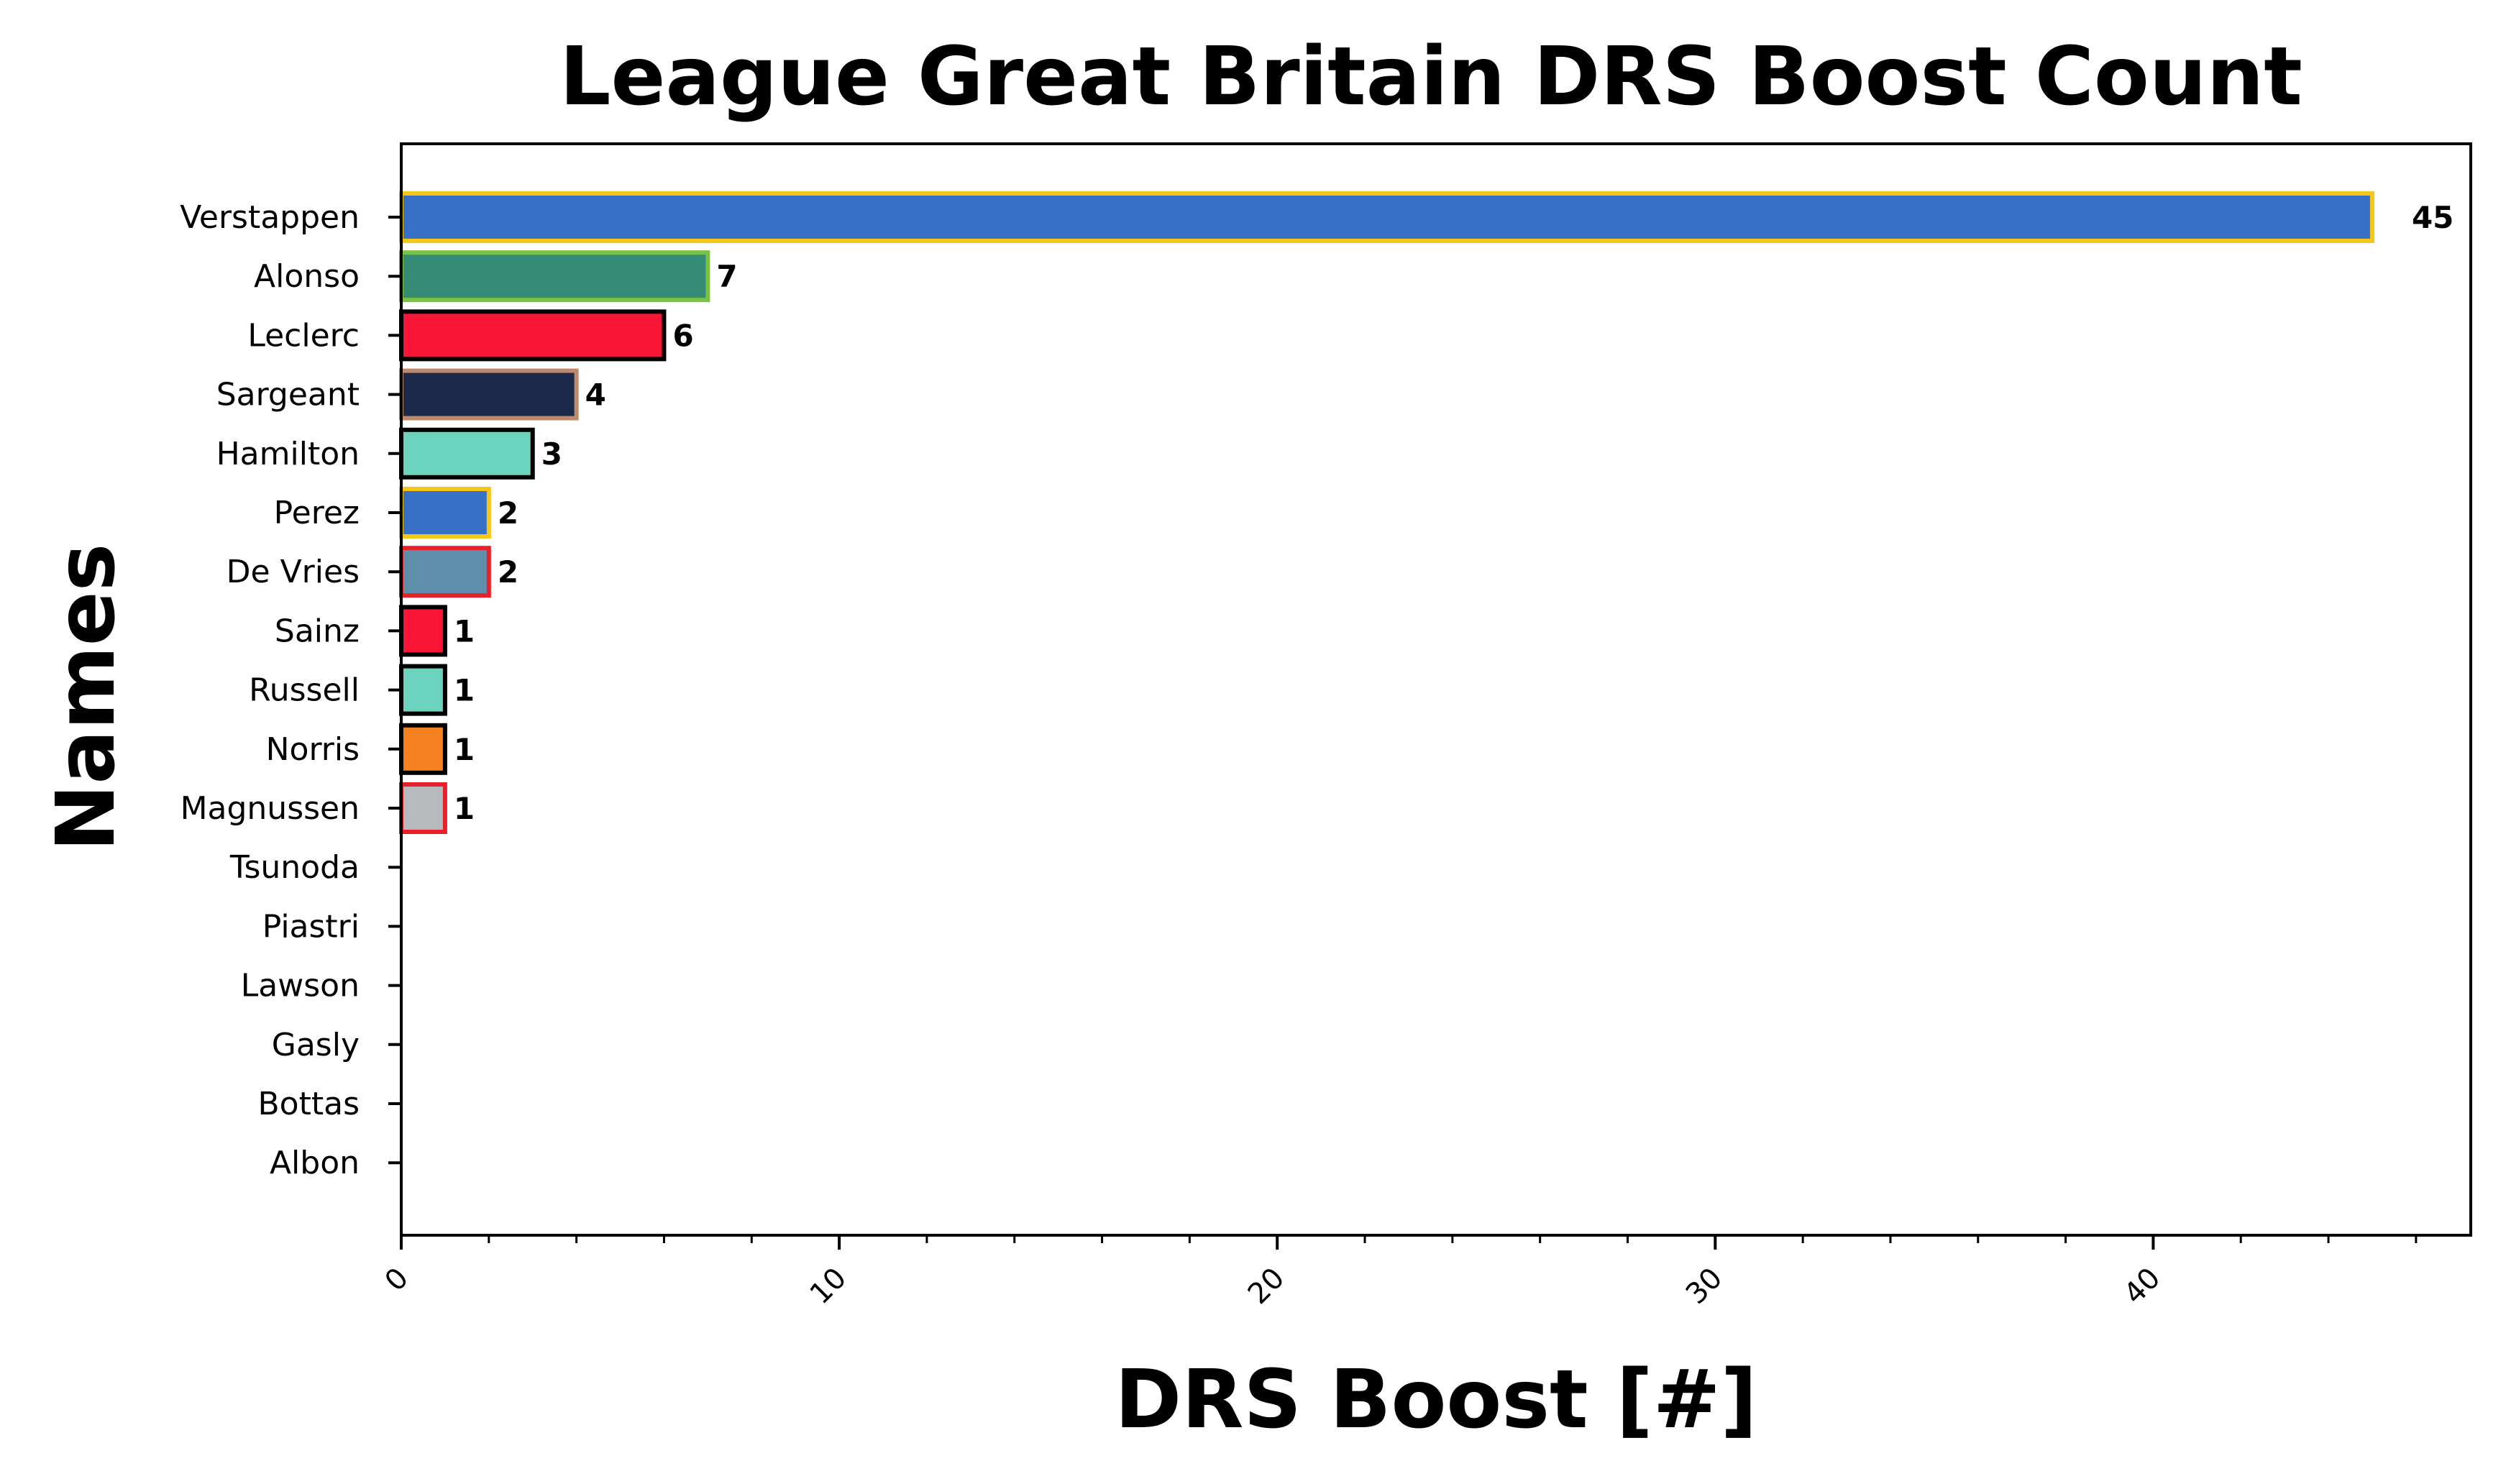 The image size is (2506, 1484). What do you see at coordinates (726, 276) in the screenshot?
I see `value-label: 7` at bounding box center [726, 276].